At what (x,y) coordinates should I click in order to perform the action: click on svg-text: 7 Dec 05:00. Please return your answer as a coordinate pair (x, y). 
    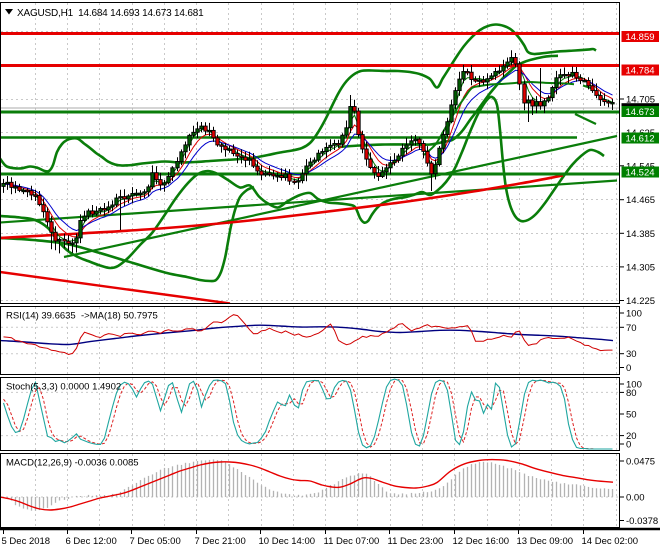
    Looking at the image, I should click on (155, 541).